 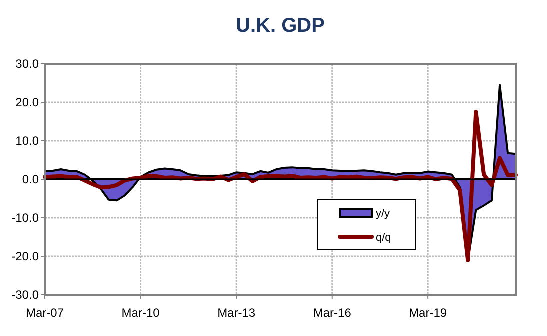 What do you see at coordinates (26, 295) in the screenshot?
I see `y-tick-label: -30.0` at bounding box center [26, 295].